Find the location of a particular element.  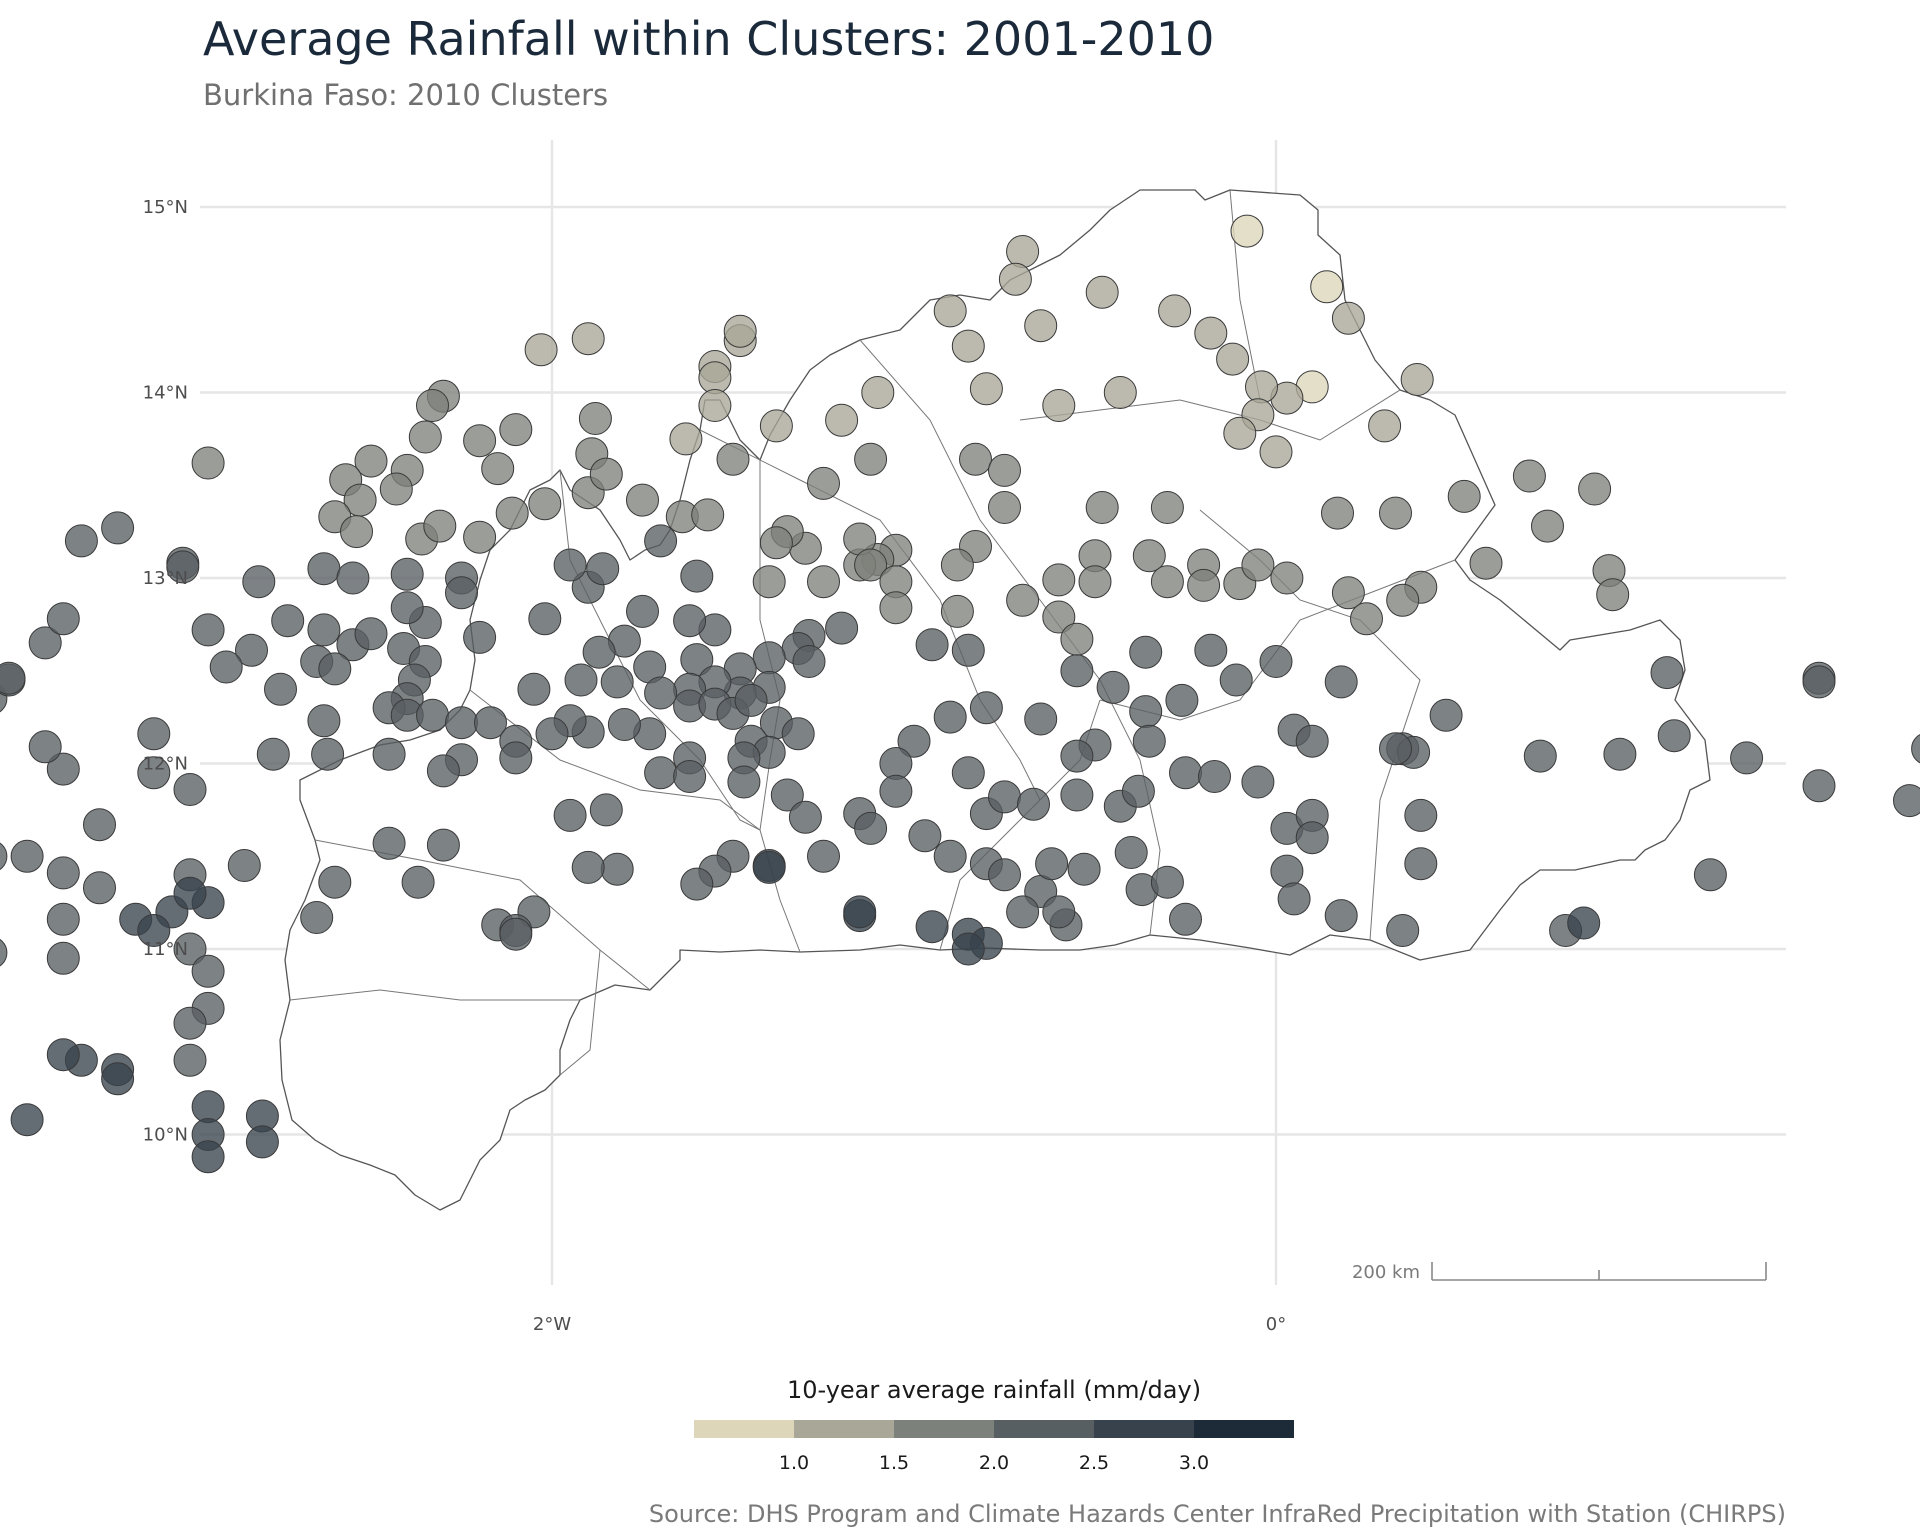

lat-tick-label: 14°N is located at coordinates (165, 393).